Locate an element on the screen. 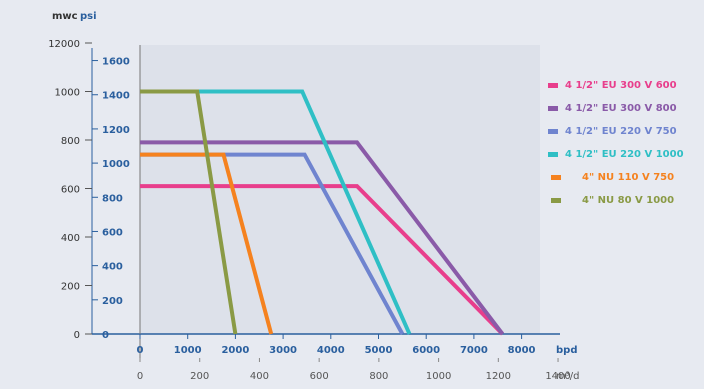 This screenshot has height=389, width=704. y-axis-label-psi: psi is located at coordinates (88, 16).